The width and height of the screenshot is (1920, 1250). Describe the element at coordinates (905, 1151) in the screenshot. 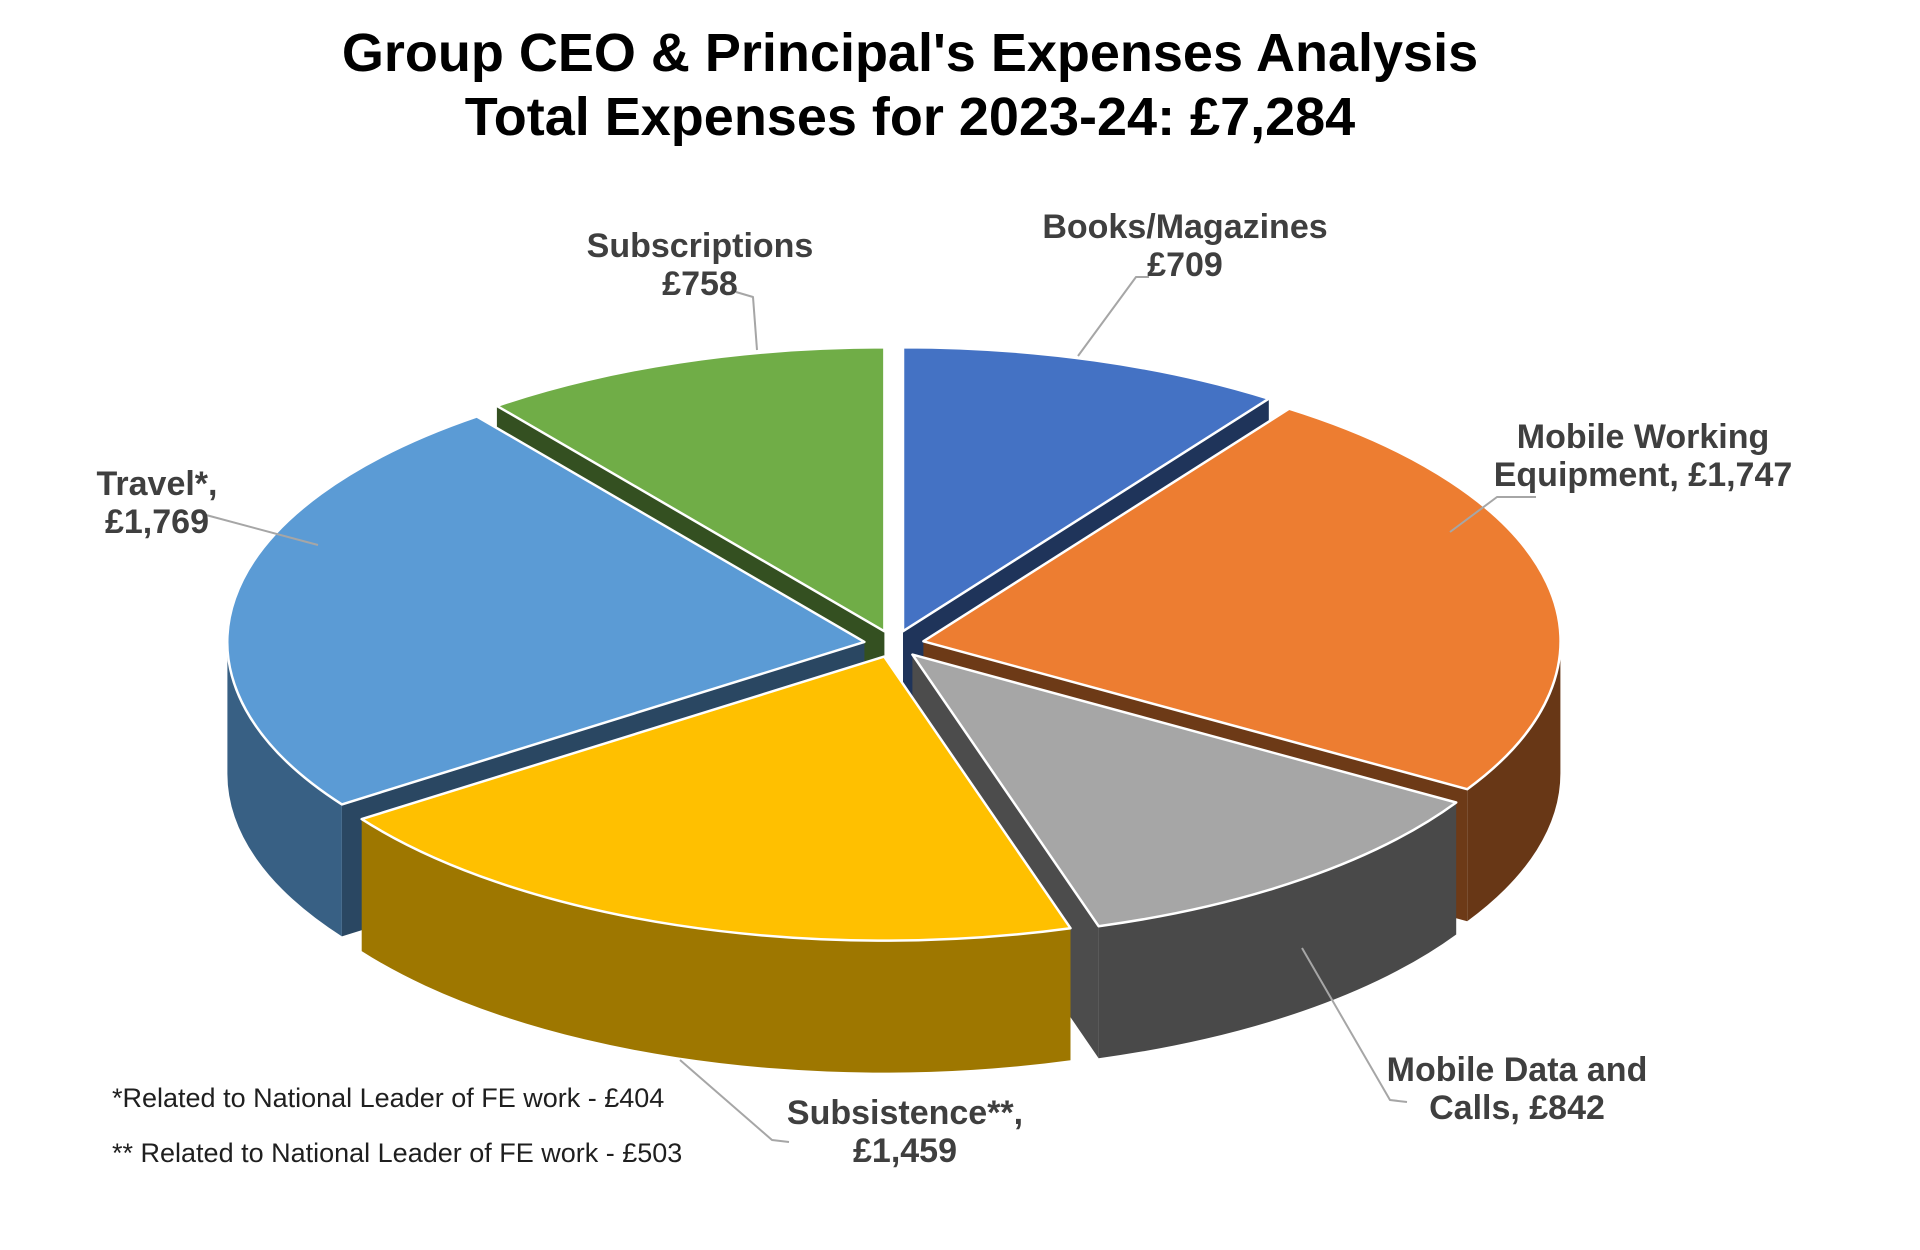

I see `slice-label-line: £1,459` at that location.